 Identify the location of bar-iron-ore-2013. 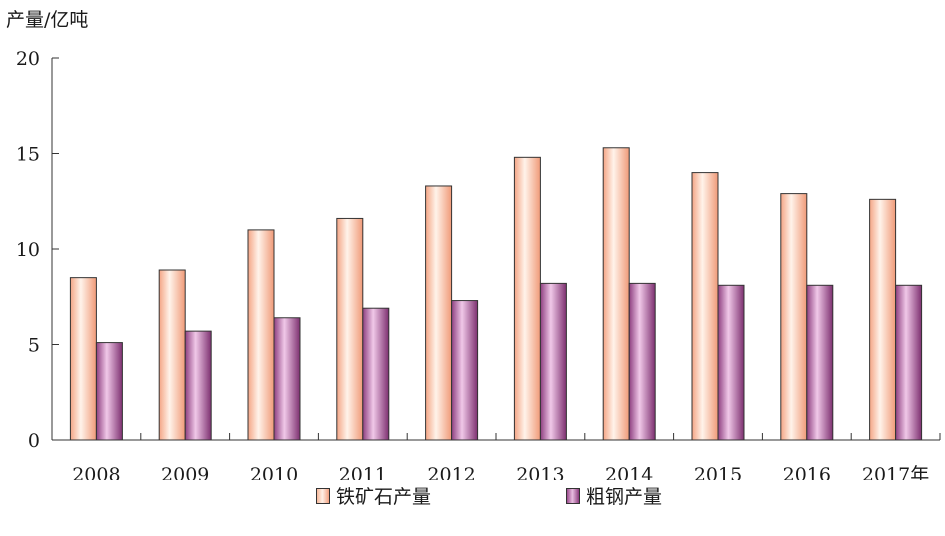
(527, 298).